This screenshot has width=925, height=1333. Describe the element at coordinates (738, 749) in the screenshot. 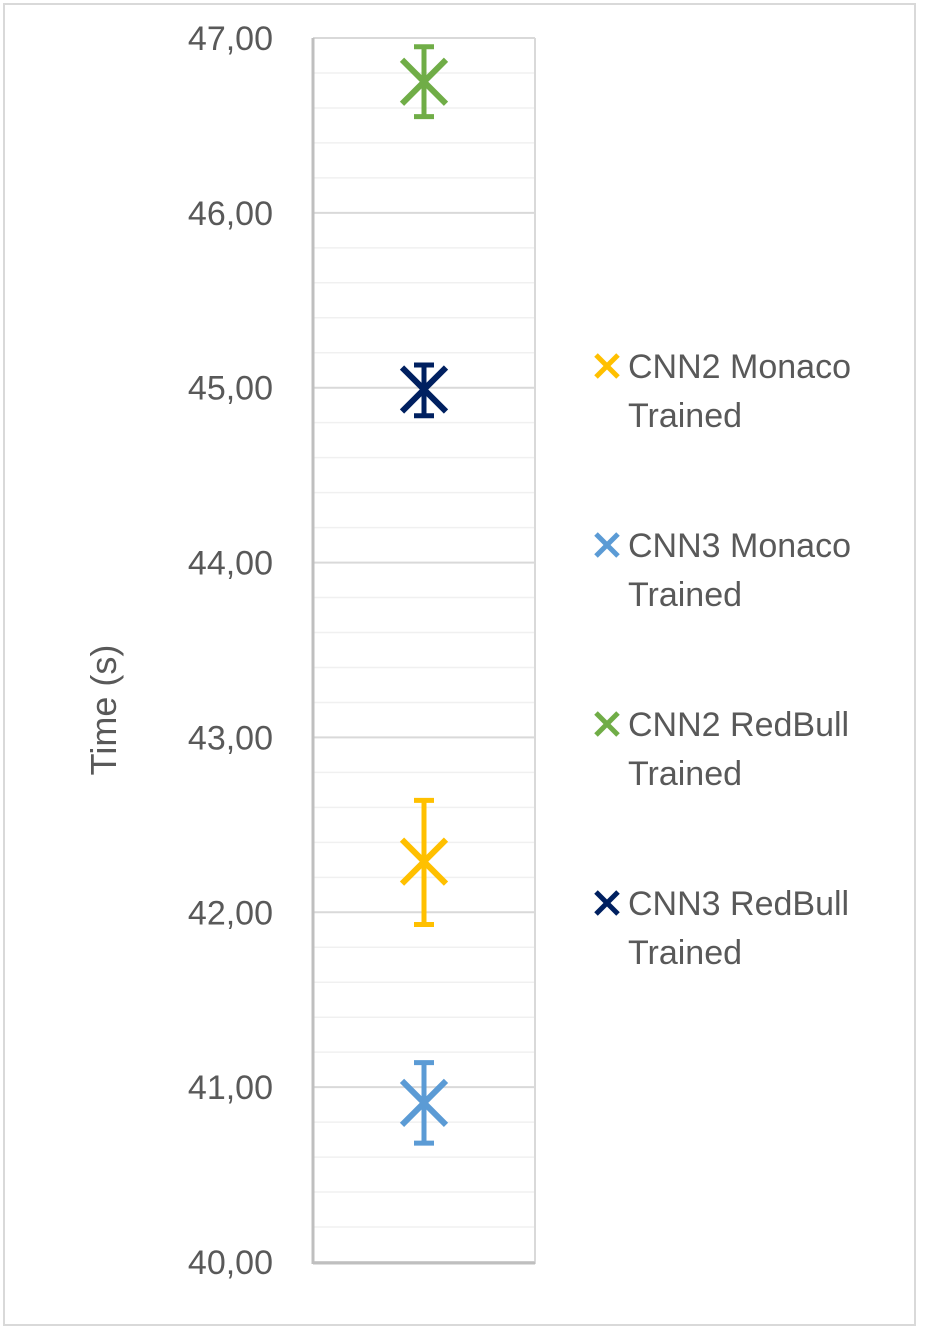

I see `legend-label: CNN2 RedBull Trained` at that location.